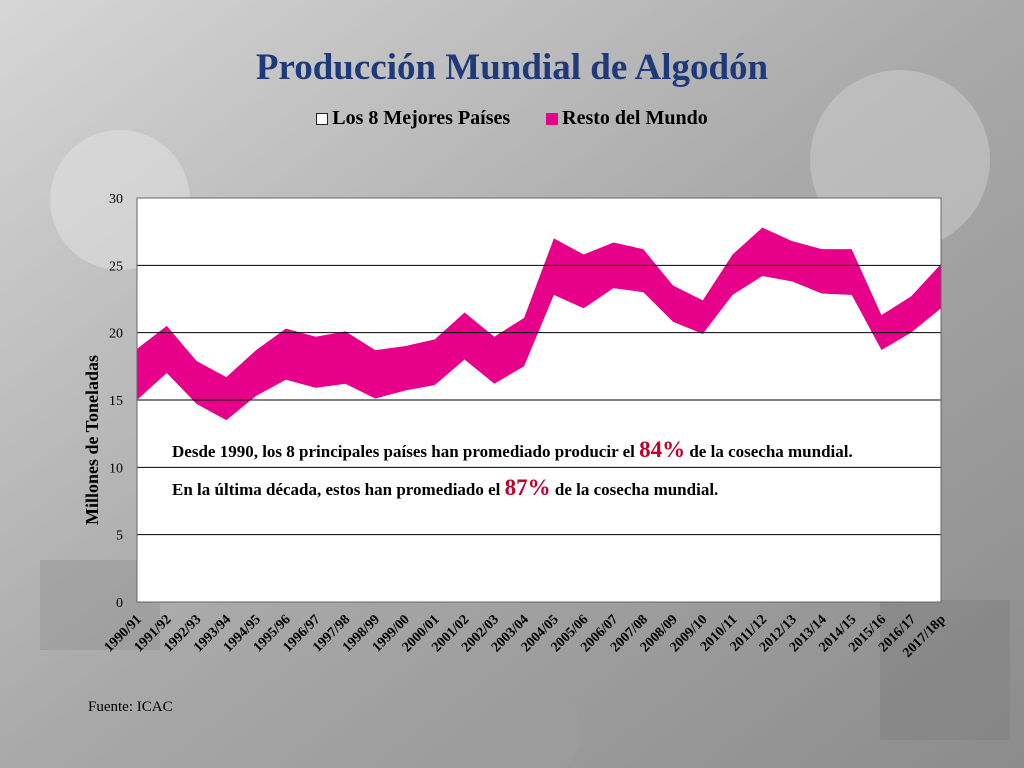  I want to click on legend-item-rest: Resto del Mundo, so click(627, 118).